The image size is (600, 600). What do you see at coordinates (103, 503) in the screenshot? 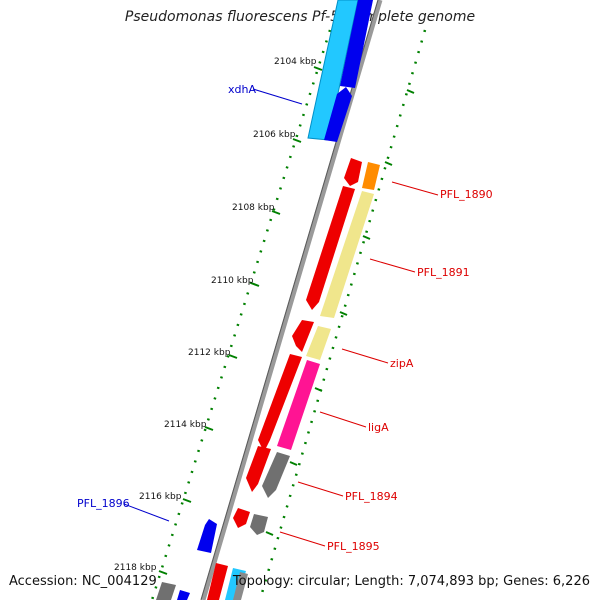
I see `gene-label-pfl-1896: PFL_1896` at bounding box center [103, 503].